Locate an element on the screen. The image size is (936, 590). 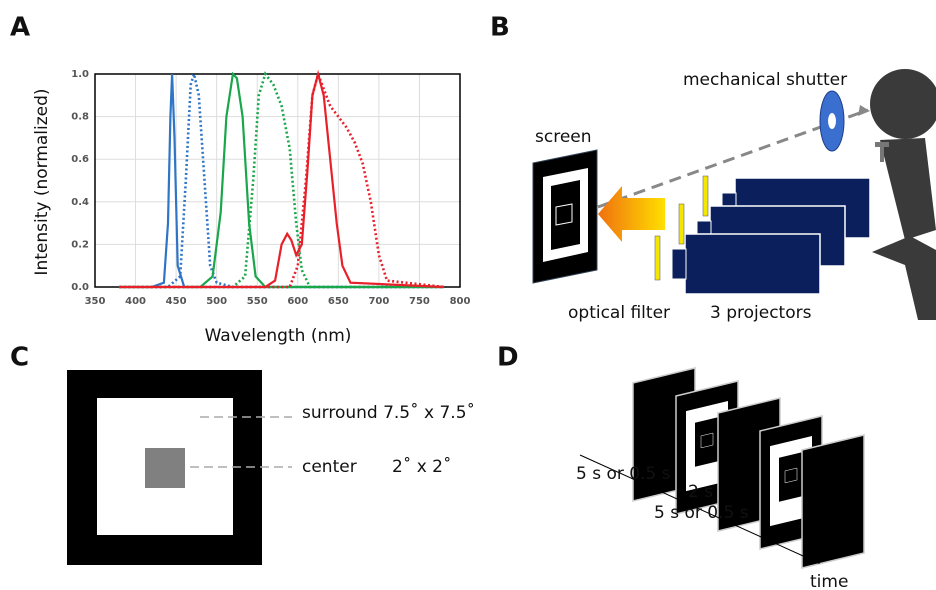
frame is located at coordinates (833, 501).